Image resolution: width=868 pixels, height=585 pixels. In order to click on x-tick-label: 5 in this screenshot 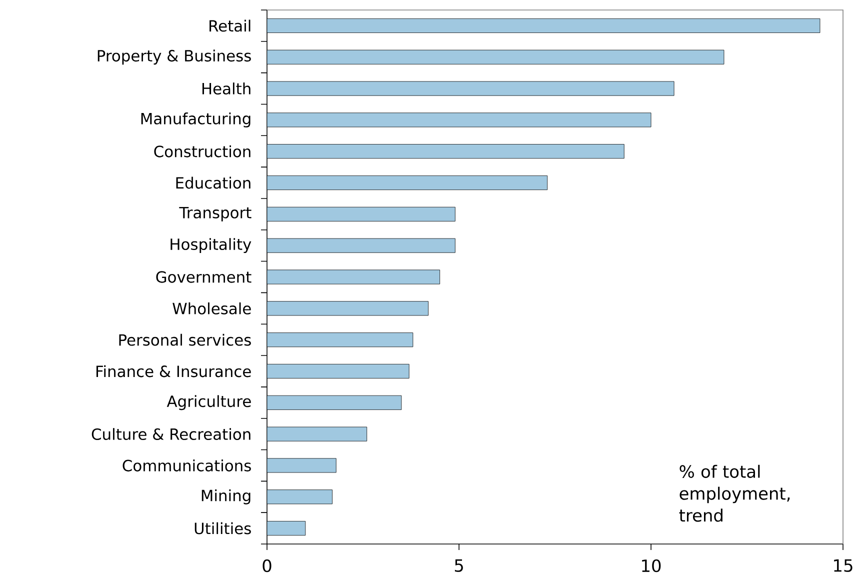, I will do `click(458, 565)`.